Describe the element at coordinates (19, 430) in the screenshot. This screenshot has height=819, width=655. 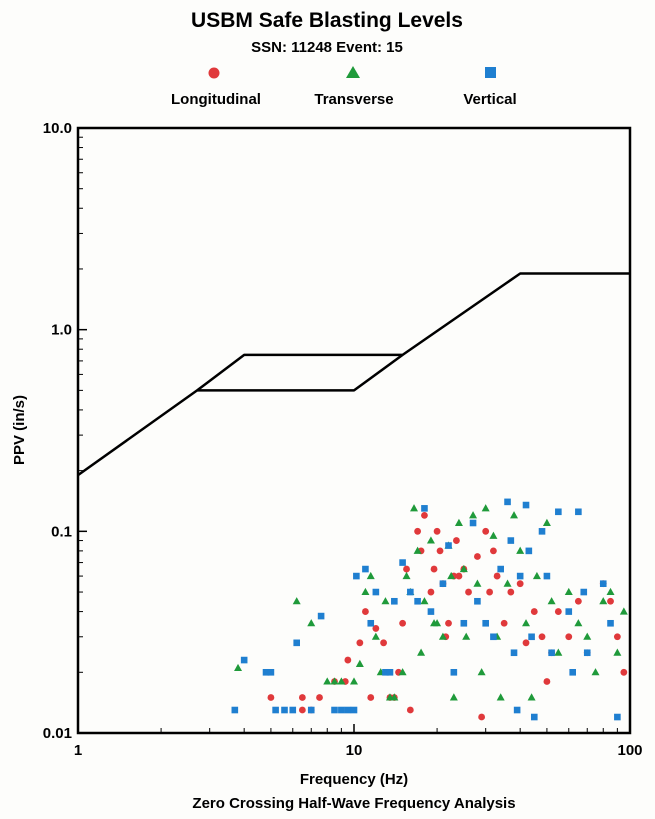
I see `y-axis-label: PPV (in/s)` at that location.